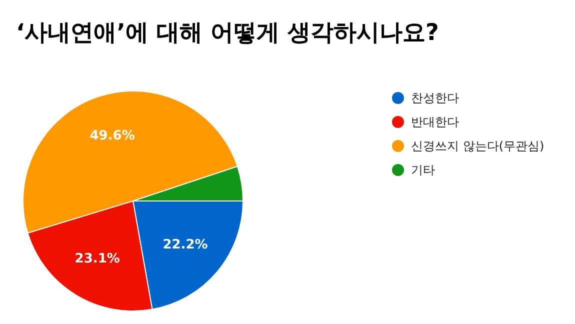  I want to click on data-label: 49.6%, so click(112, 136).